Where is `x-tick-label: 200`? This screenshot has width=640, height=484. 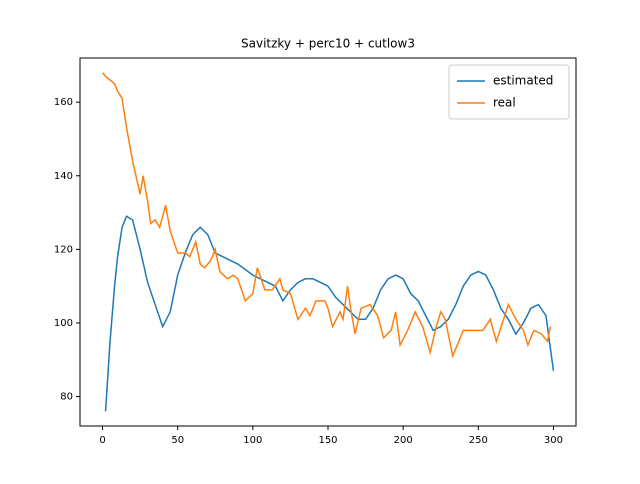
x-tick-label: 200 is located at coordinates (403, 440).